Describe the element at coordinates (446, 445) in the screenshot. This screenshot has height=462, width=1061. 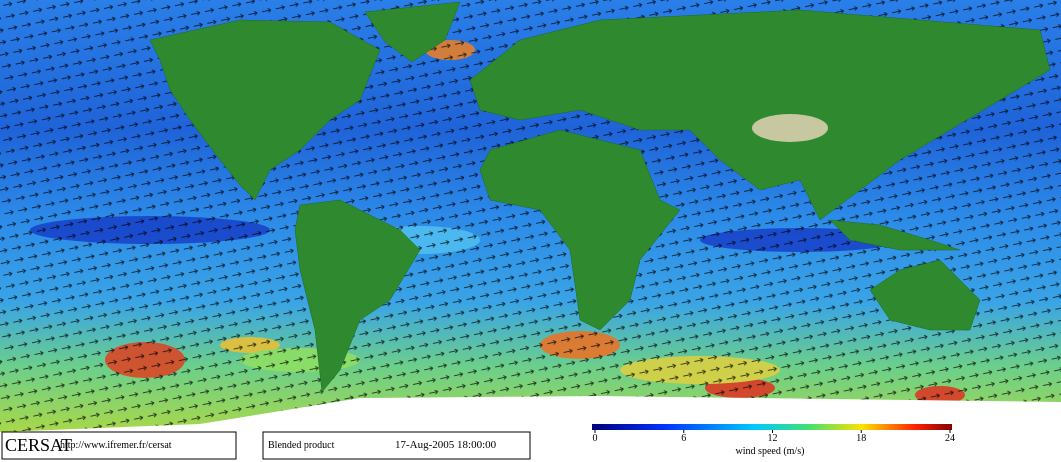
I see `date: 17-Aug-2005 18:00:00` at that location.